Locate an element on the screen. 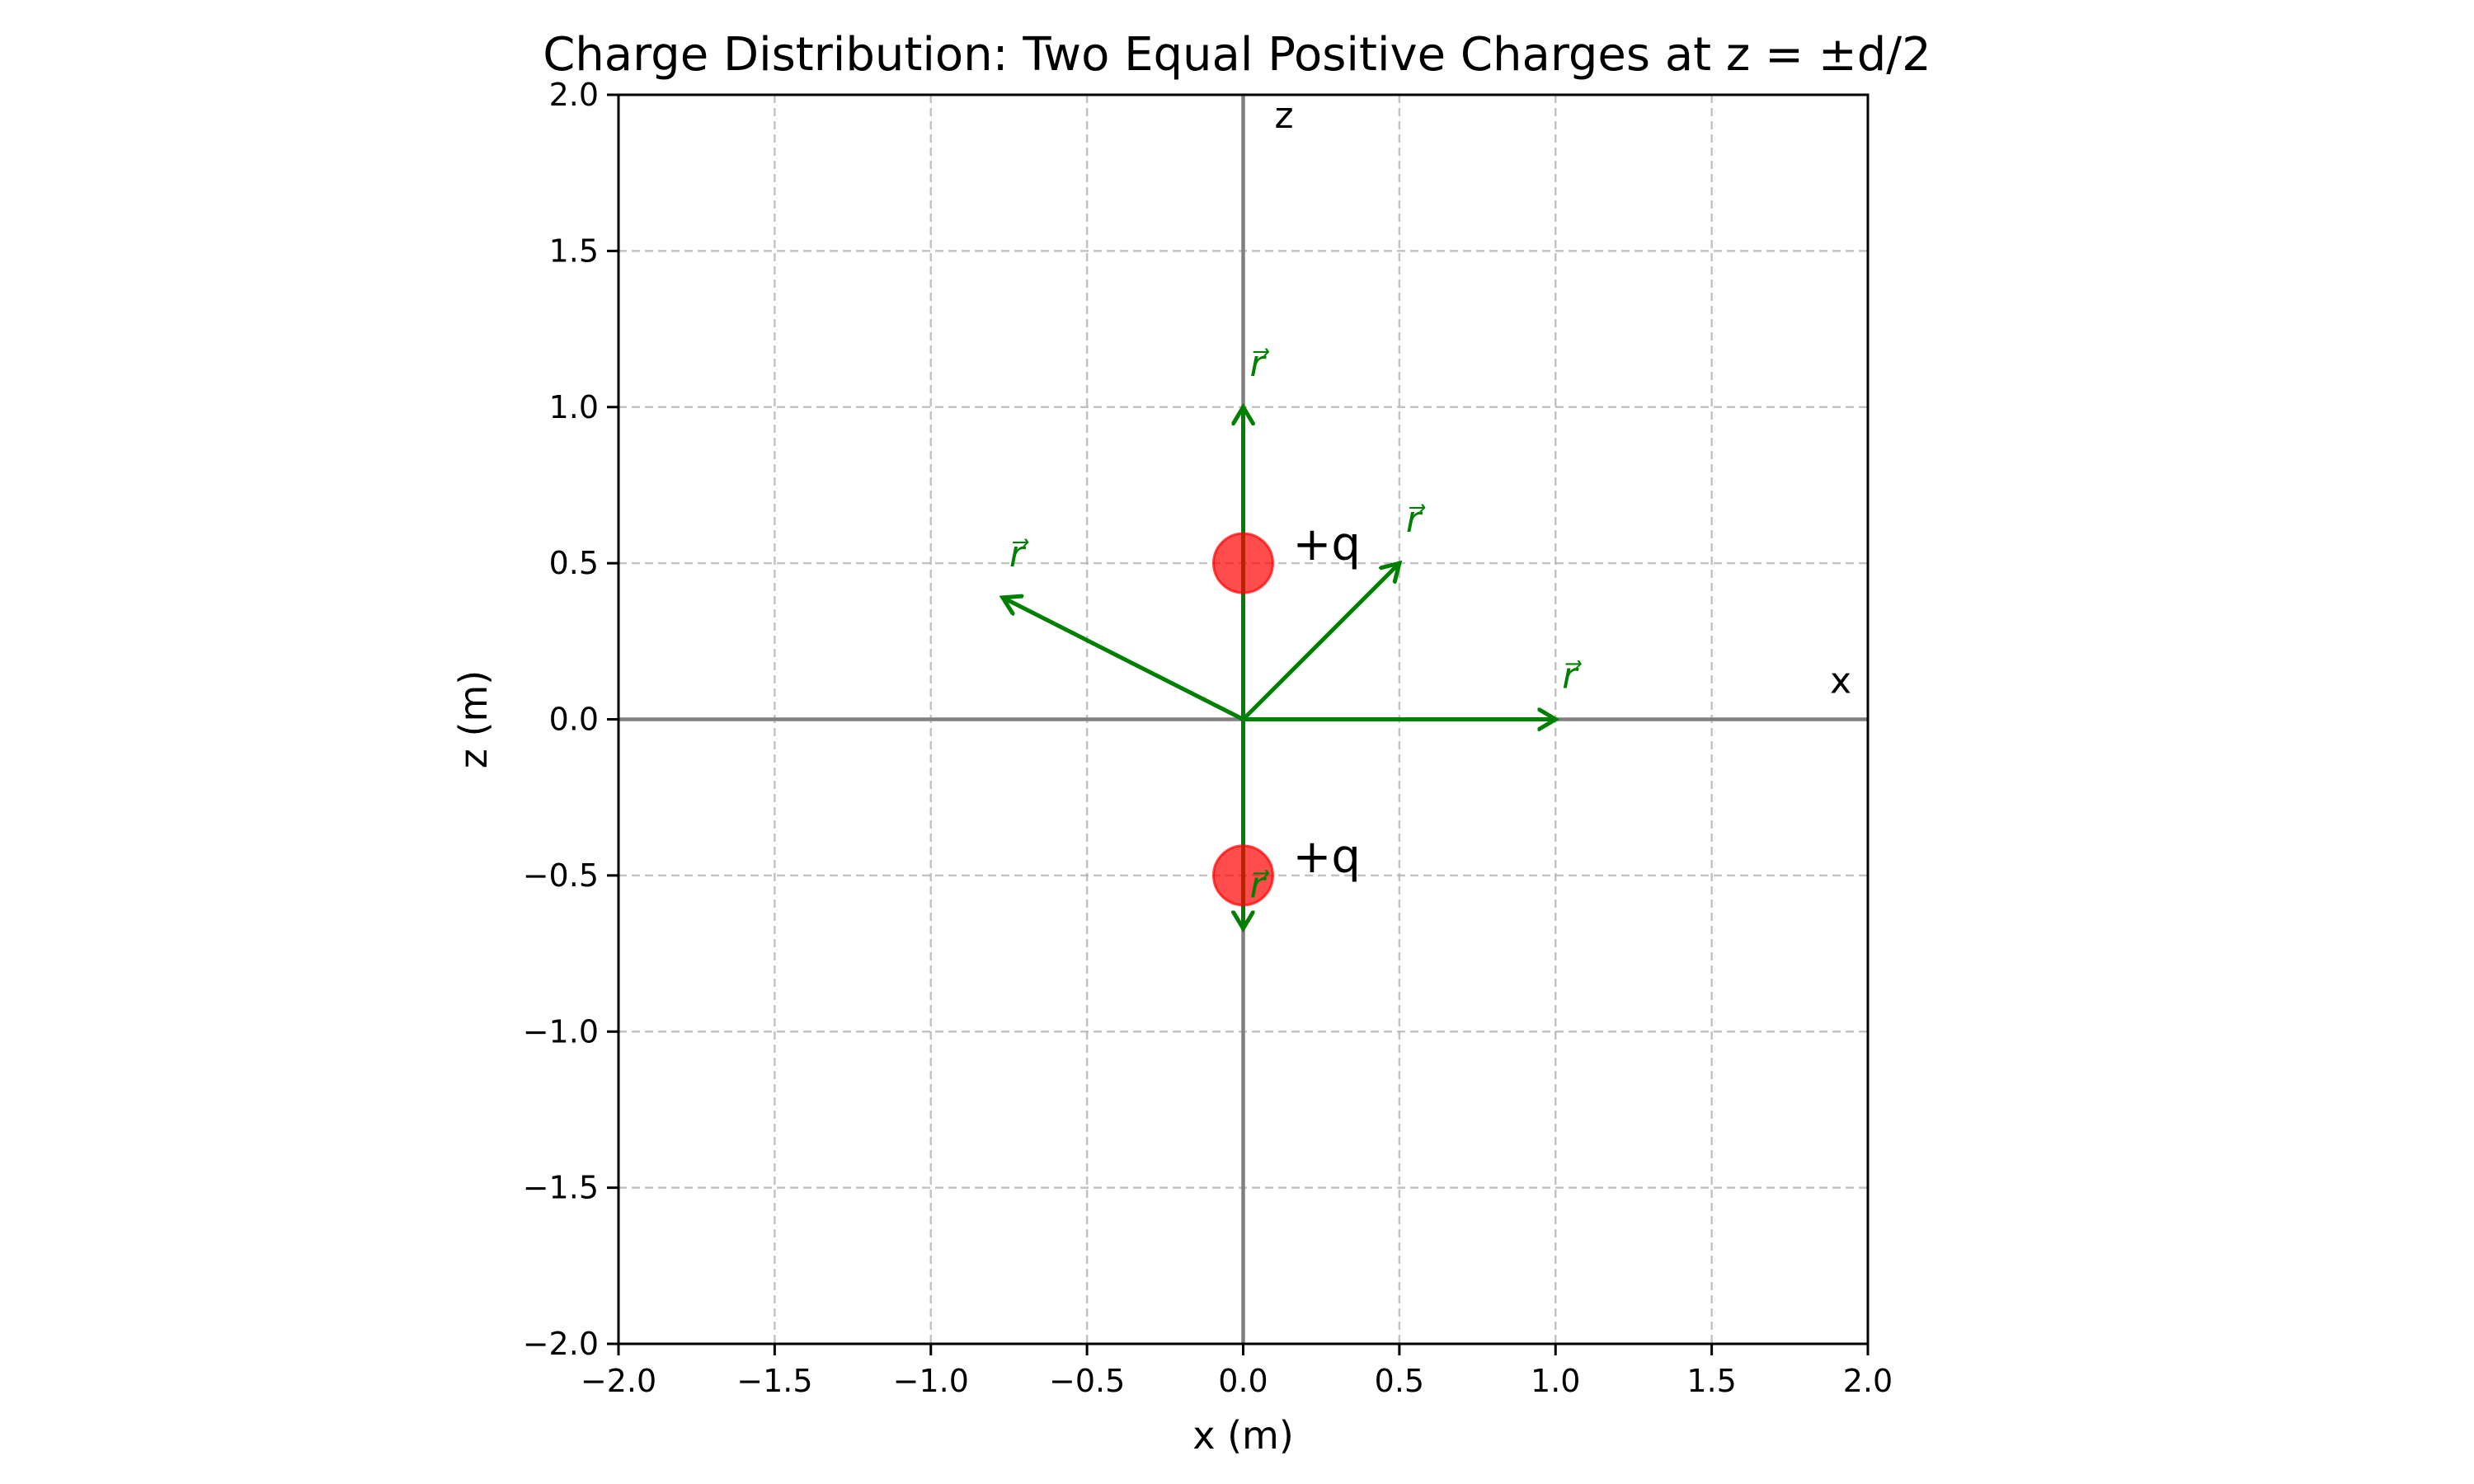 Image resolution: width=2474 pixels, height=1484 pixels. x-tick-label: −1.5 is located at coordinates (774, 1381).